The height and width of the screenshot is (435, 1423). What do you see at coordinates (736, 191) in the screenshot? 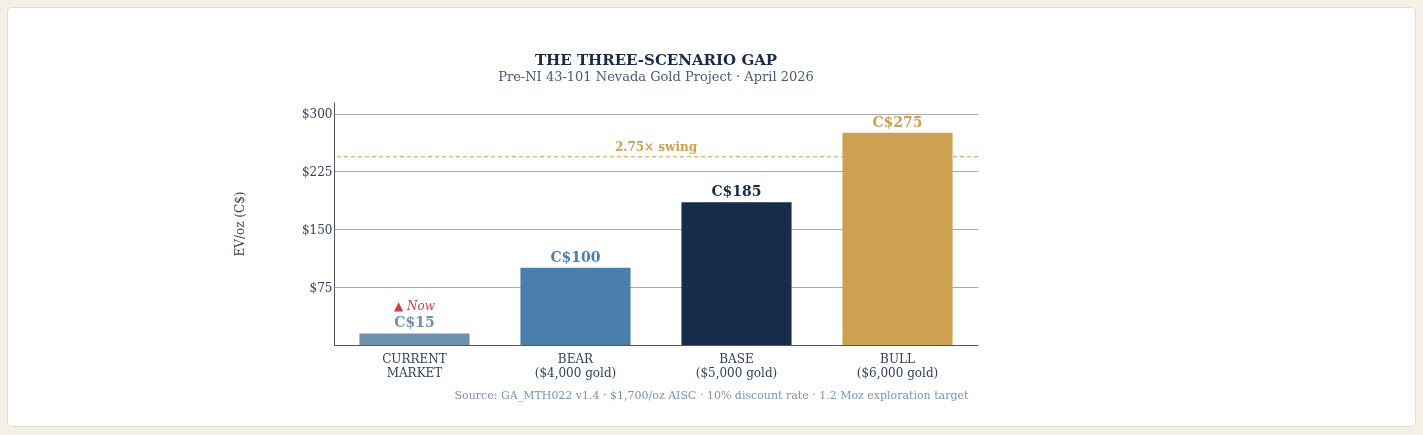
I see `data-label: C$185` at bounding box center [736, 191].